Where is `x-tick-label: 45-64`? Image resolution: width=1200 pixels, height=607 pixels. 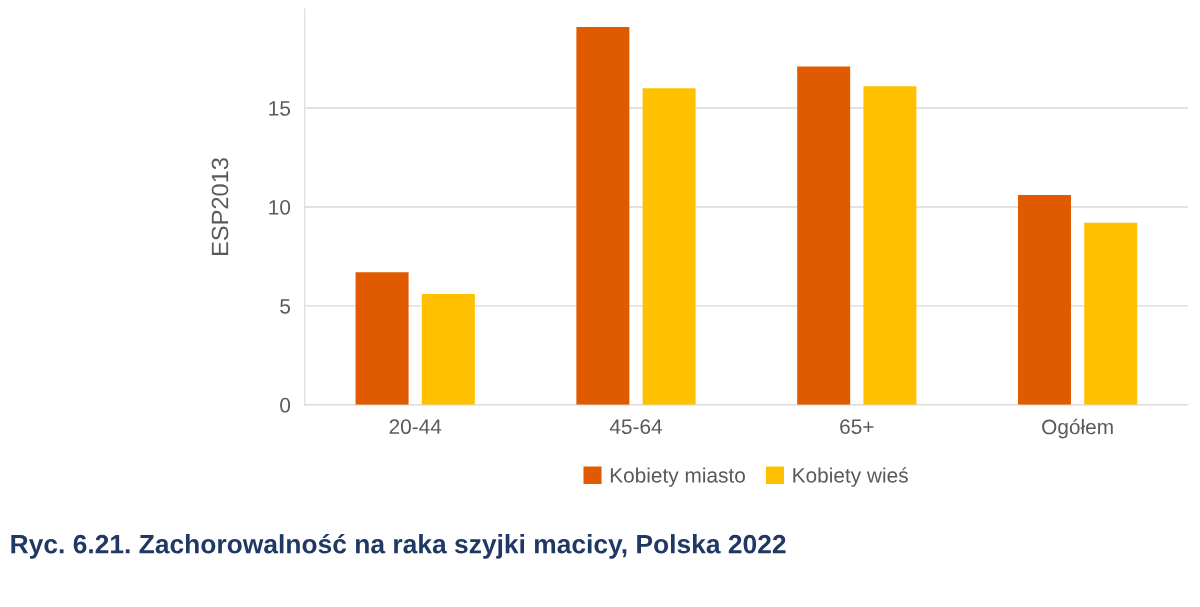 x-tick-label: 45-64 is located at coordinates (636, 427).